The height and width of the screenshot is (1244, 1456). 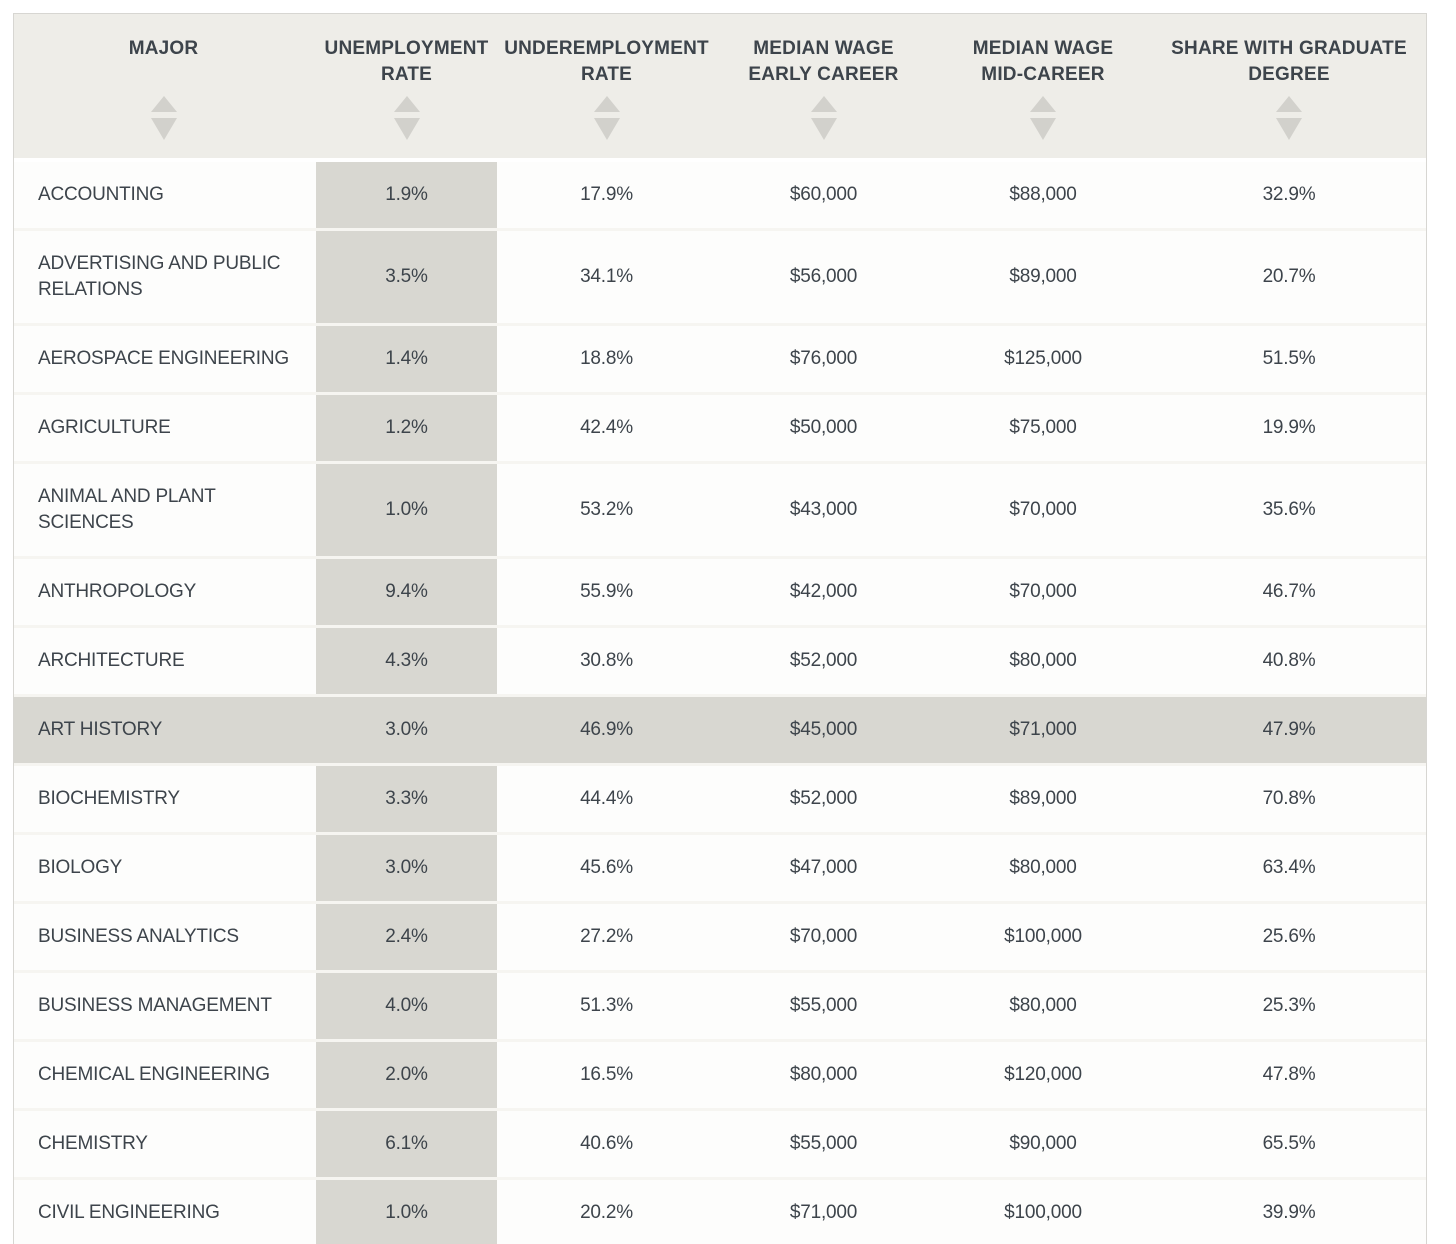 I want to click on cell-underemployment_rate: 51.3%, so click(x=606, y=1005).